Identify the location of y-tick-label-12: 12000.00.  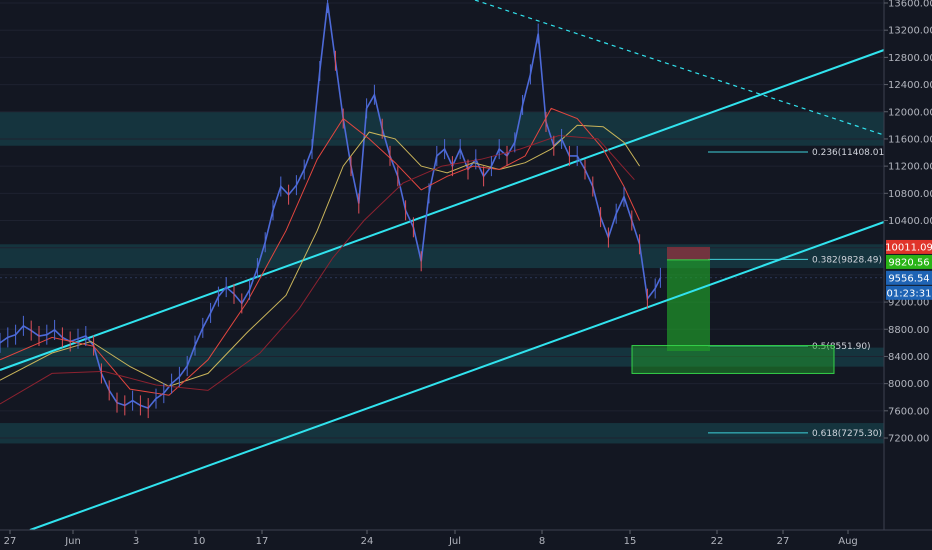
(910, 112).